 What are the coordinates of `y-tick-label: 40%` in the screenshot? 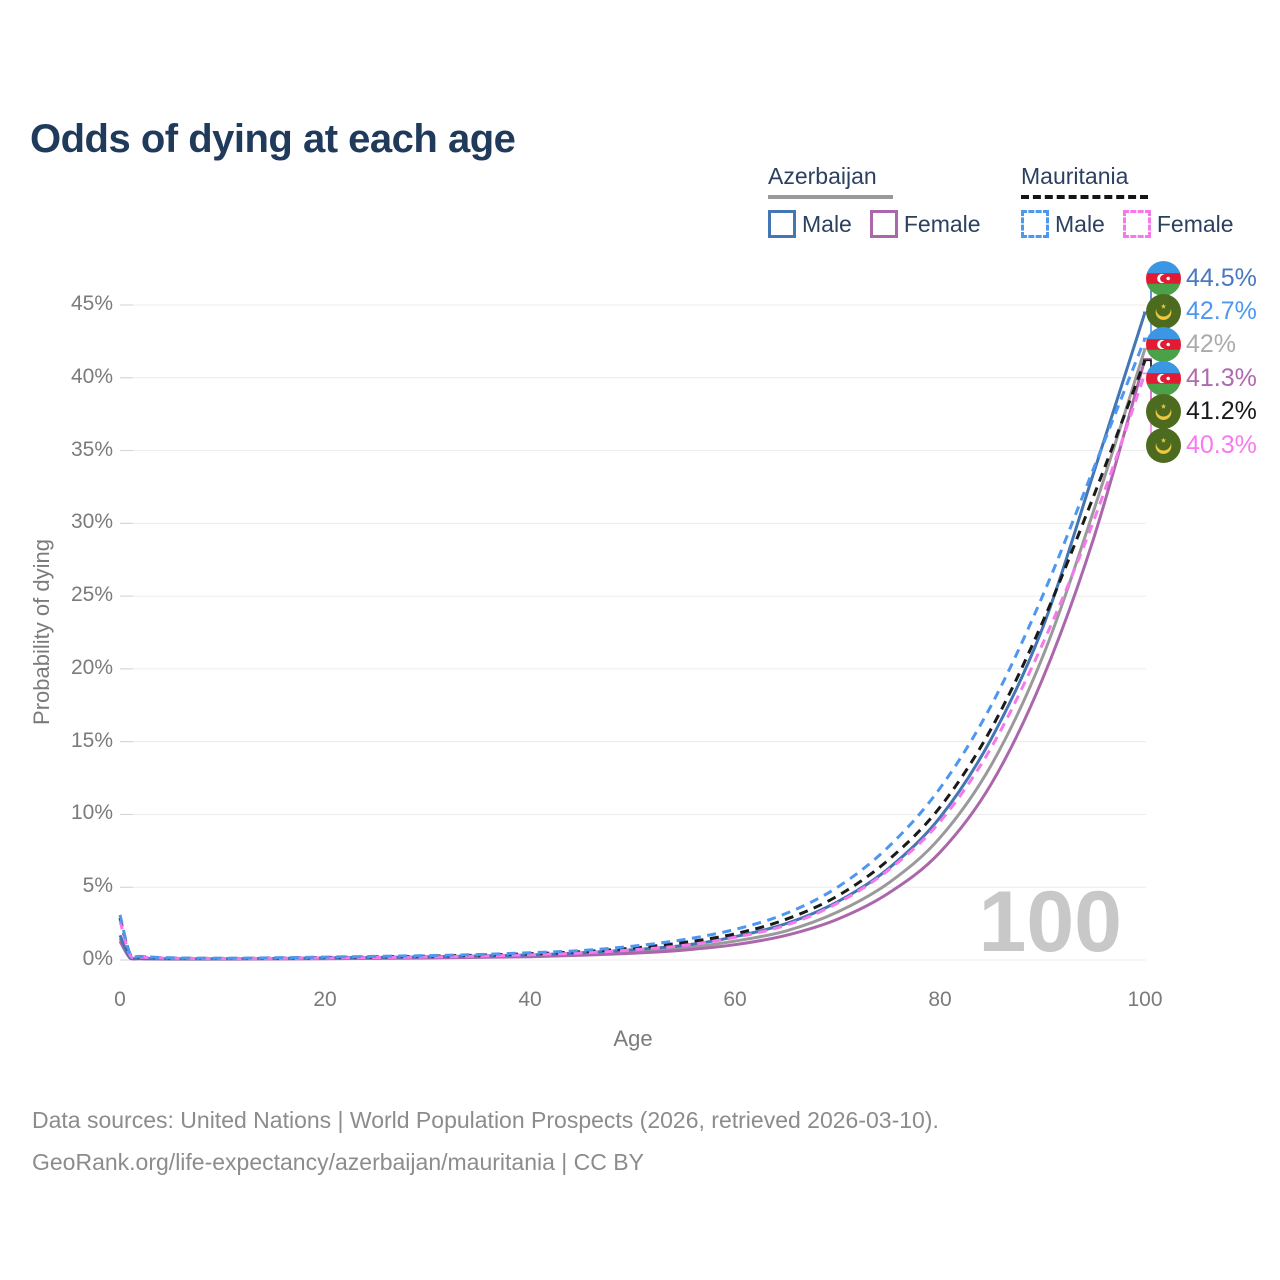 It's located at (91, 376).